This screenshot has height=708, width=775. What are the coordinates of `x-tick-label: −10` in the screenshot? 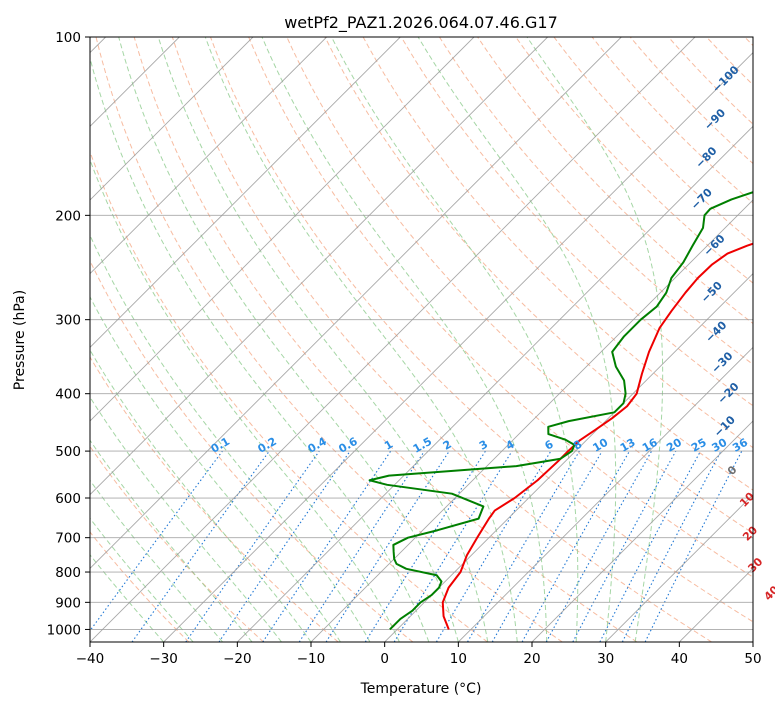 It's located at (311, 659).